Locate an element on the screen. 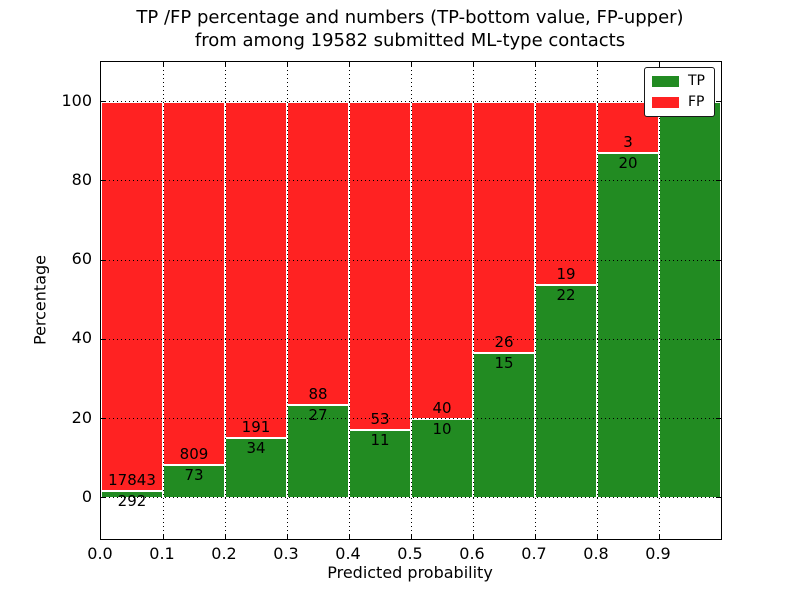 Image resolution: width=800 pixels, height=600 pixels. tick-x-bottom-0.6 is located at coordinates (473, 536).